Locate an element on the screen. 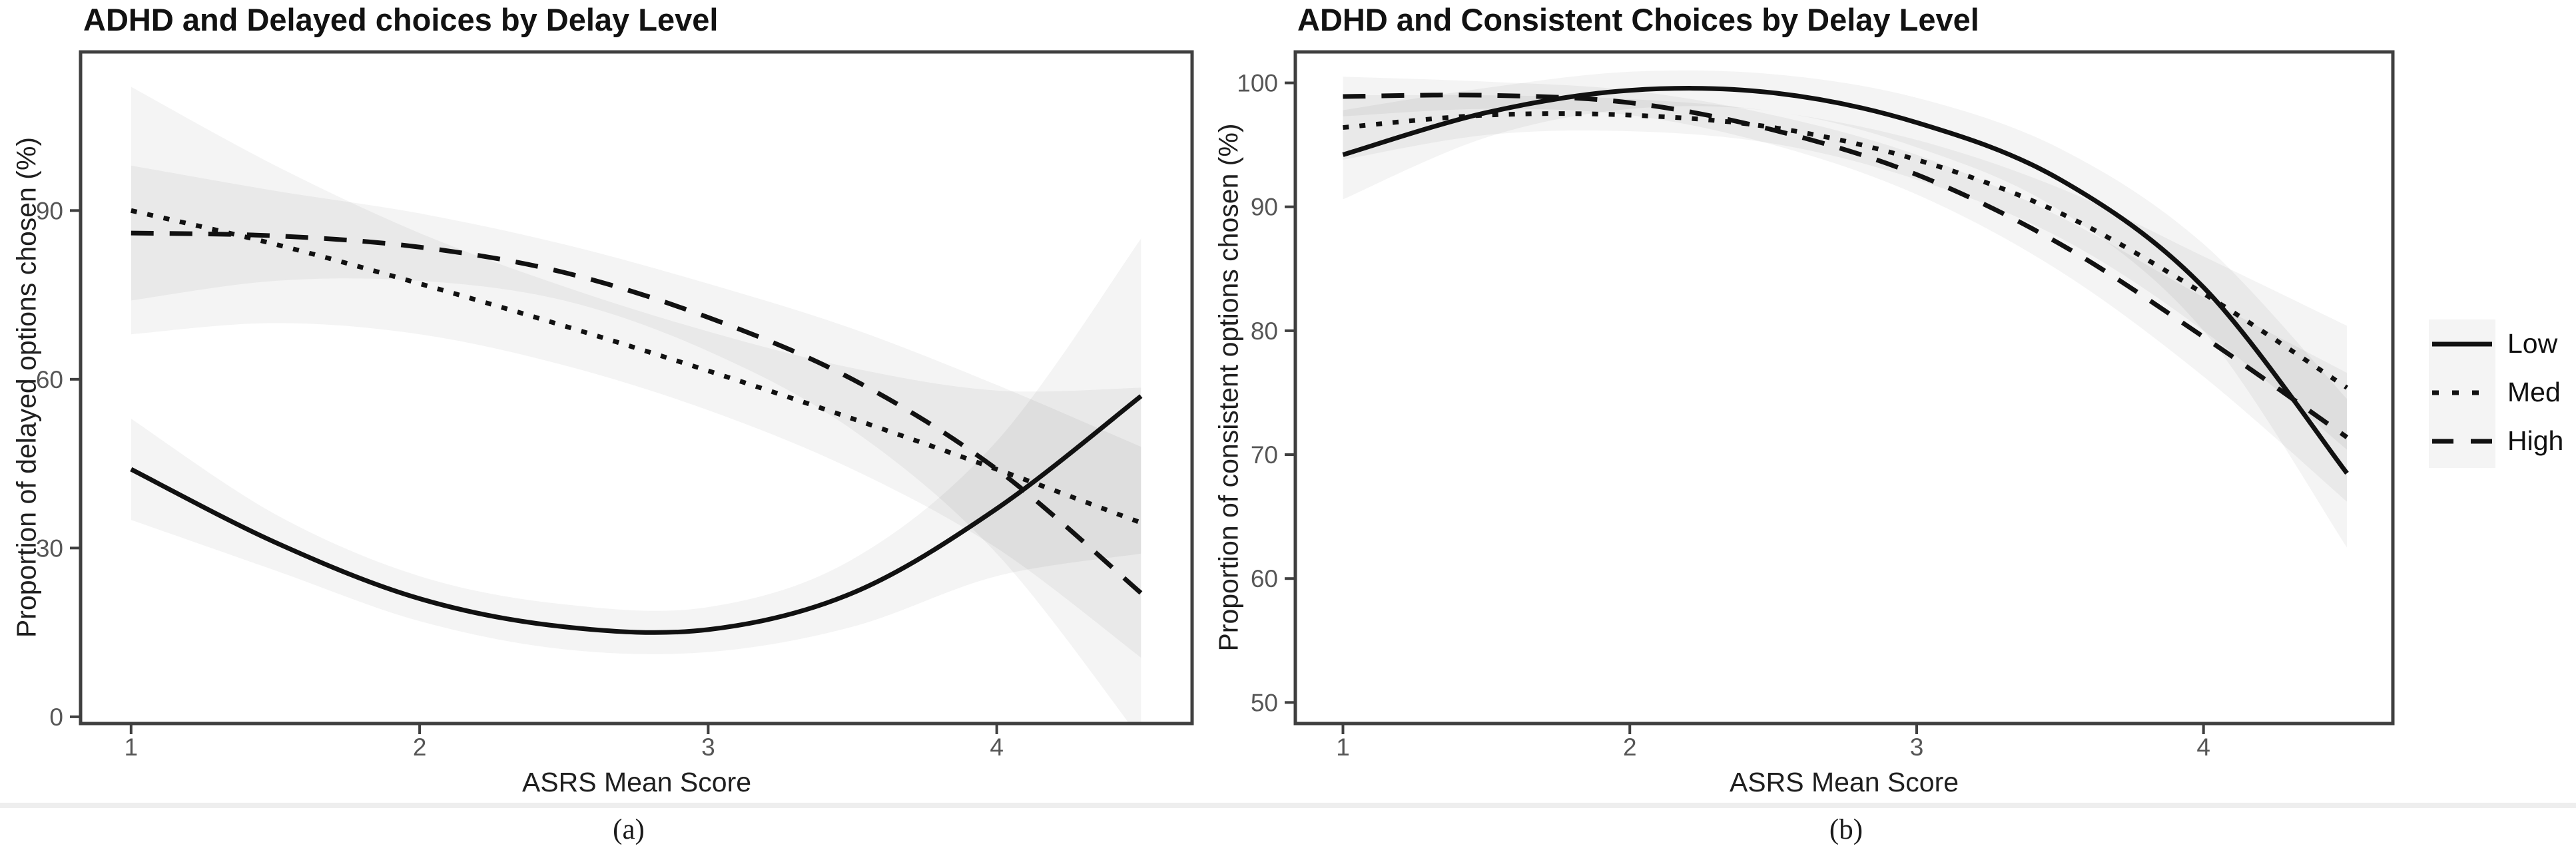 The height and width of the screenshot is (846, 2576). y-tick-label: 80 is located at coordinates (1264, 331).